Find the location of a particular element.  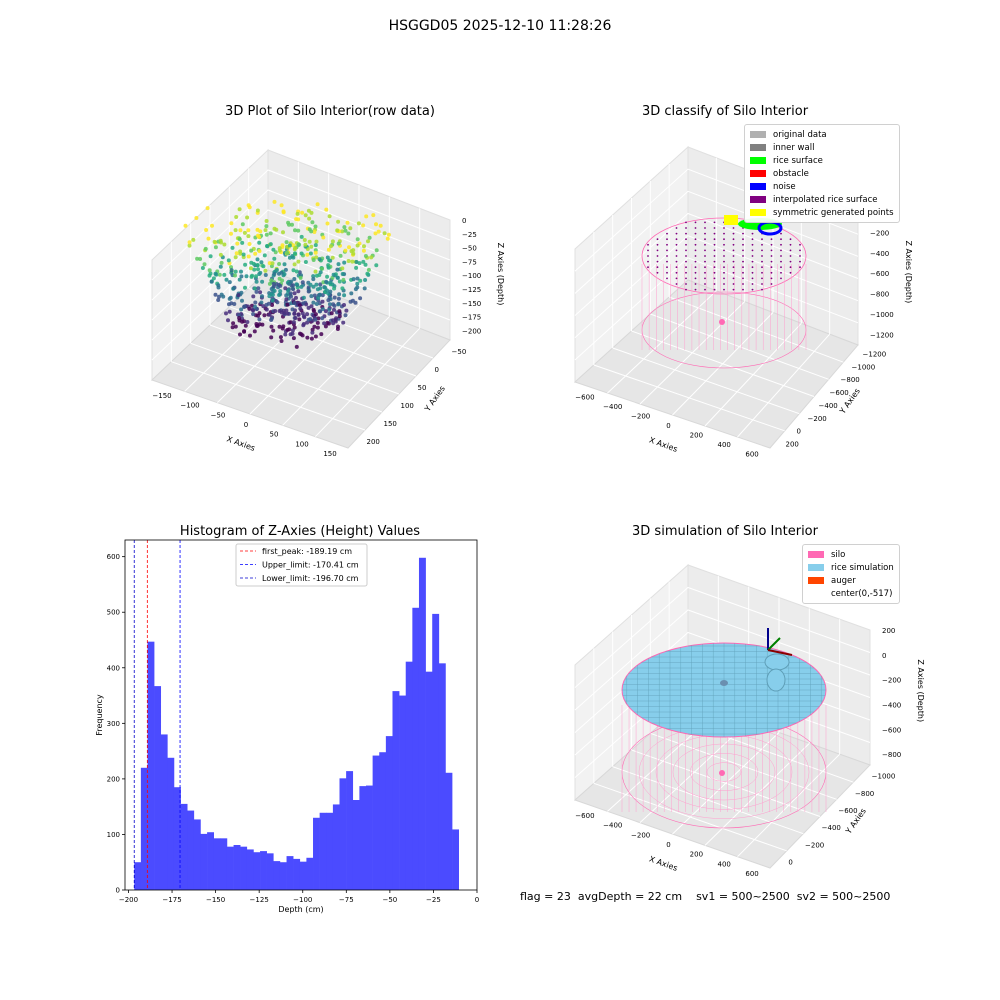

raw-point-cloud is located at coordinates (287, 274).